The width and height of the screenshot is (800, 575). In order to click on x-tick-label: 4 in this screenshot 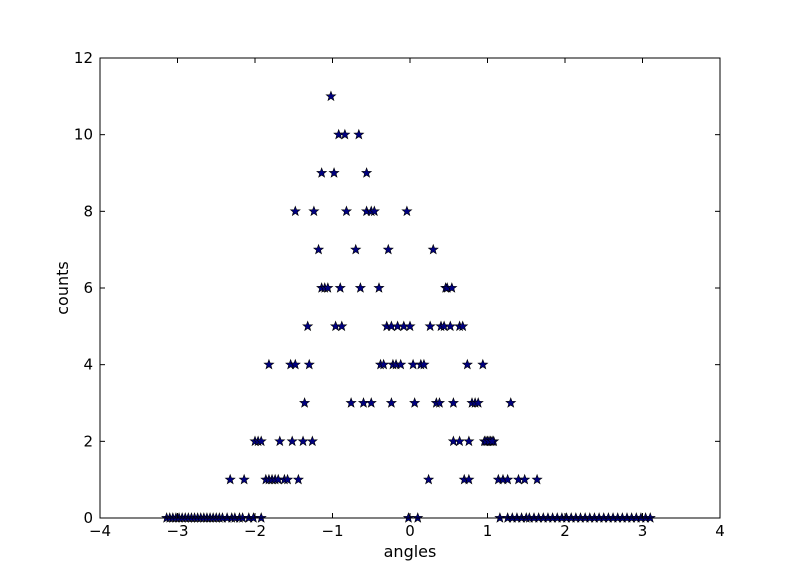, I will do `click(720, 531)`.